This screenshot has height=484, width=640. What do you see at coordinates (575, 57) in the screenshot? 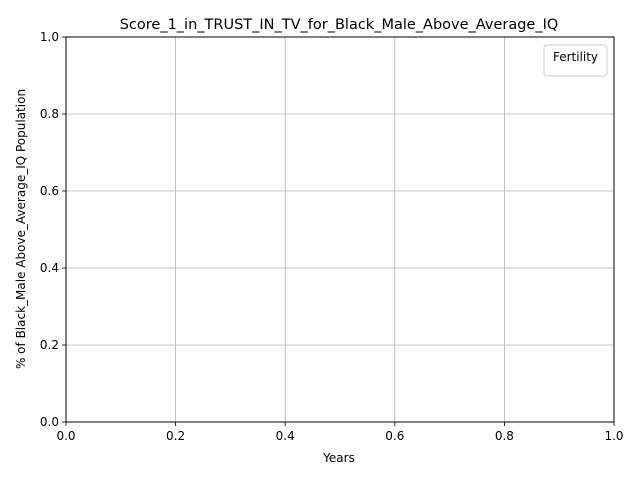
I see `legend-title: Fertility` at bounding box center [575, 57].